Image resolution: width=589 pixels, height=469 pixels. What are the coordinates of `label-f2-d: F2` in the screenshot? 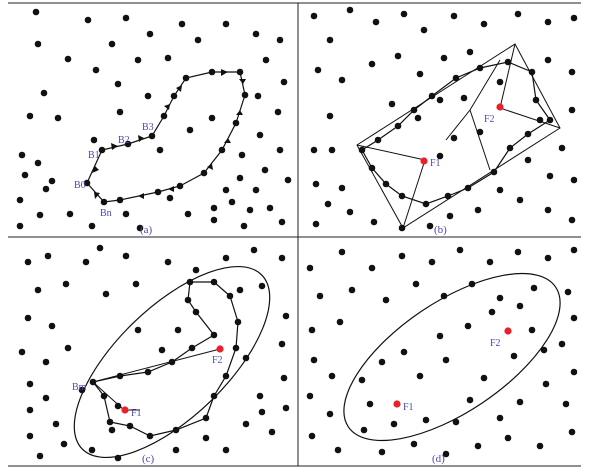 It's located at (495, 343).